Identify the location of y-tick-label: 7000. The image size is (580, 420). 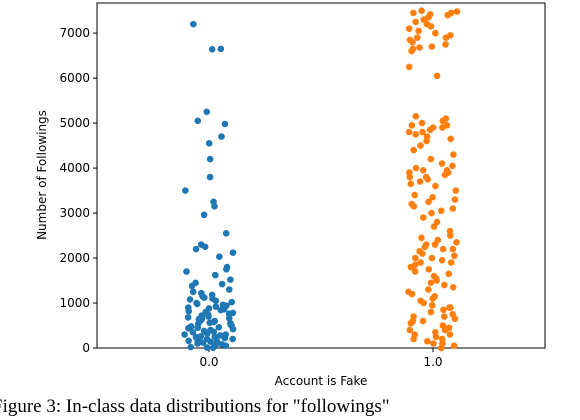
(74, 33).